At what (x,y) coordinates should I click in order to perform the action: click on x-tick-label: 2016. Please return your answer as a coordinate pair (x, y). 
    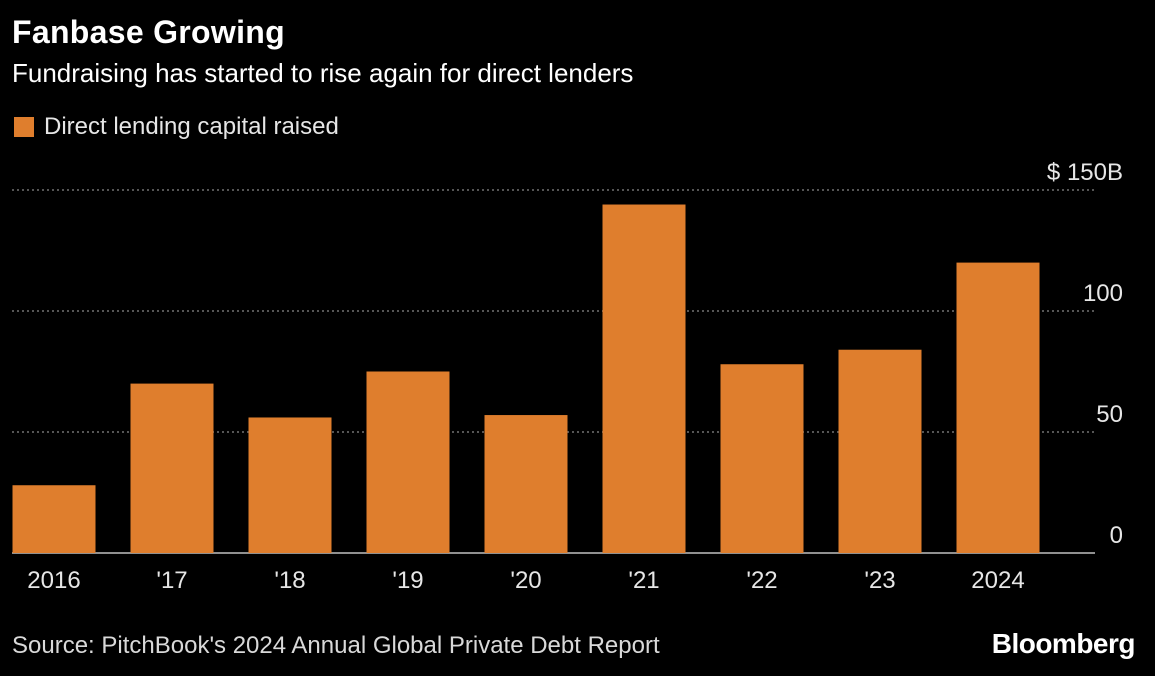
    Looking at the image, I should click on (53, 580).